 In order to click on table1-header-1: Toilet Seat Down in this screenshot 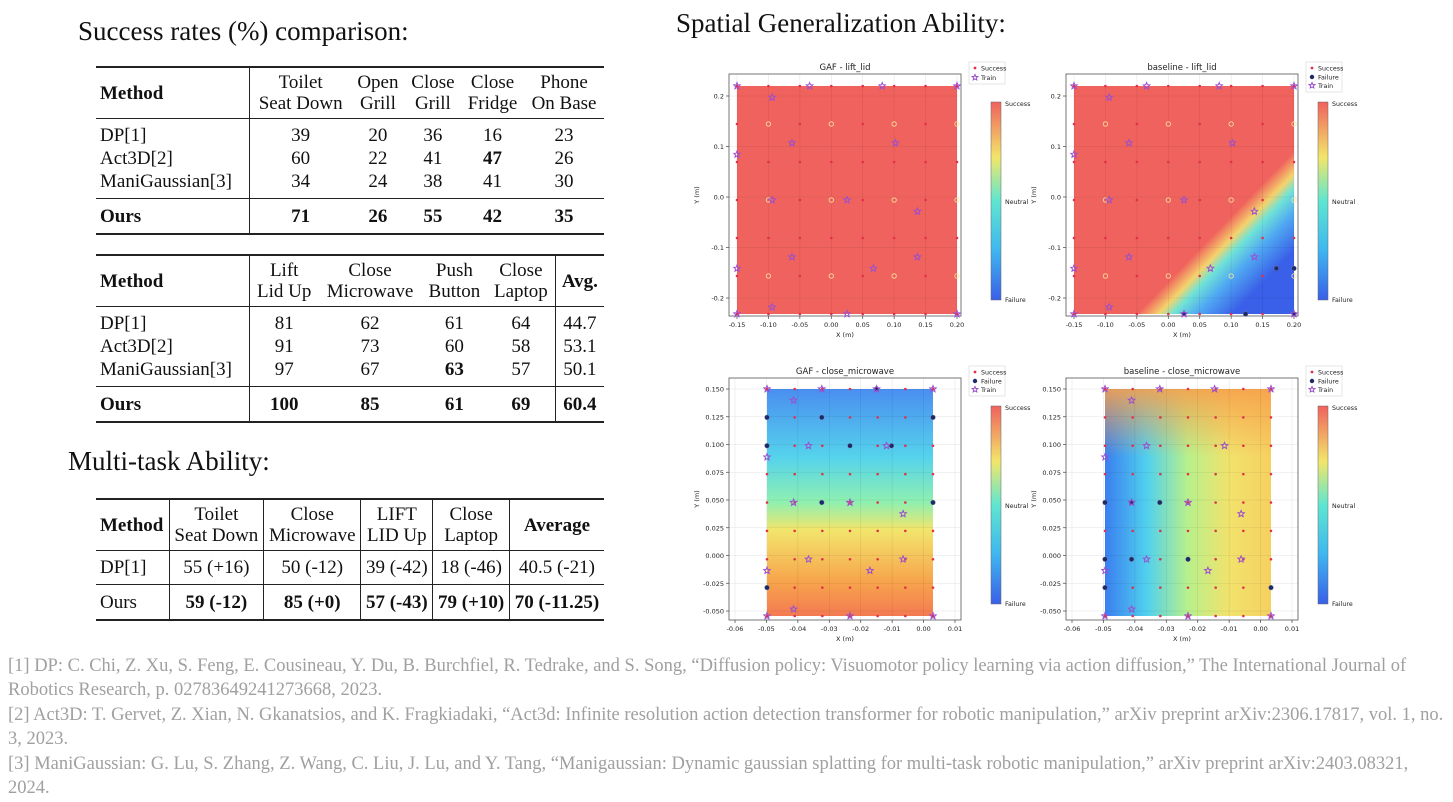, I will do `click(300, 92)`.